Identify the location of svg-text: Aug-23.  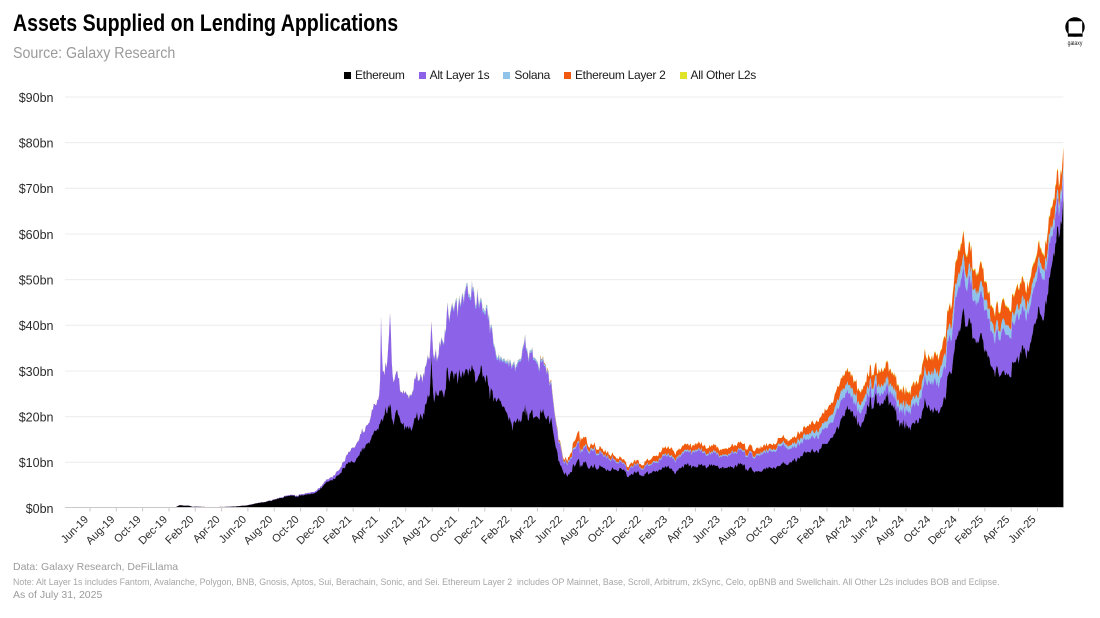
(733, 531).